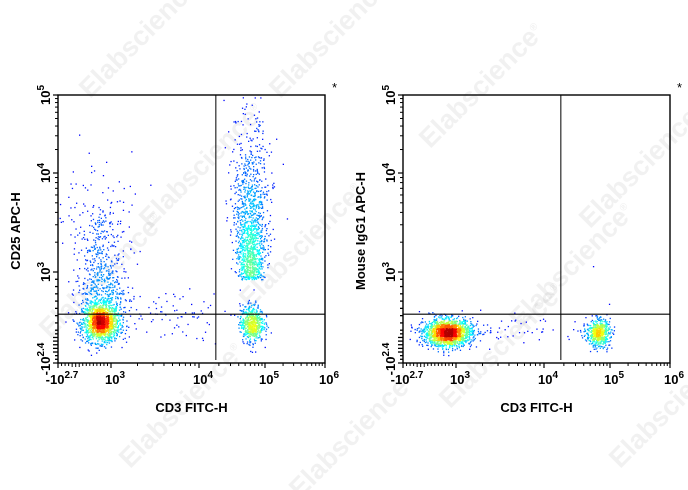 This screenshot has height=490, width=688. I want to click on tick-base: -10, so click(55, 379).